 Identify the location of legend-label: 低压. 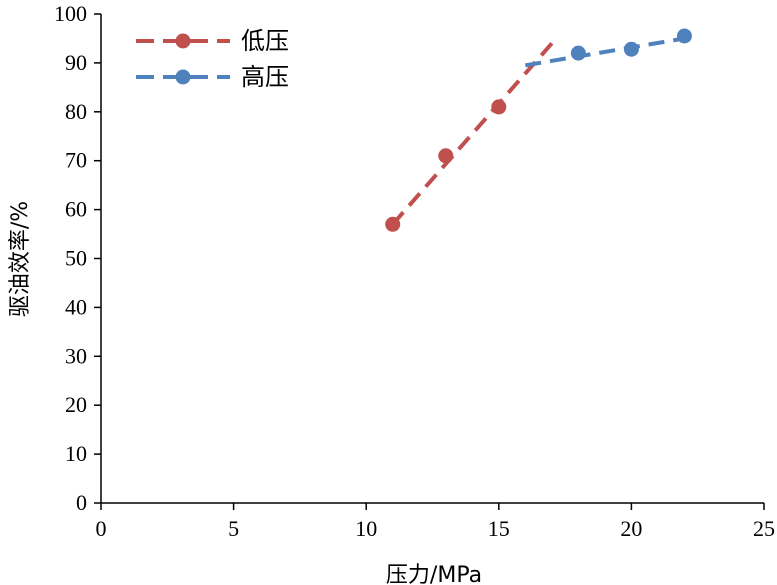
(265, 41).